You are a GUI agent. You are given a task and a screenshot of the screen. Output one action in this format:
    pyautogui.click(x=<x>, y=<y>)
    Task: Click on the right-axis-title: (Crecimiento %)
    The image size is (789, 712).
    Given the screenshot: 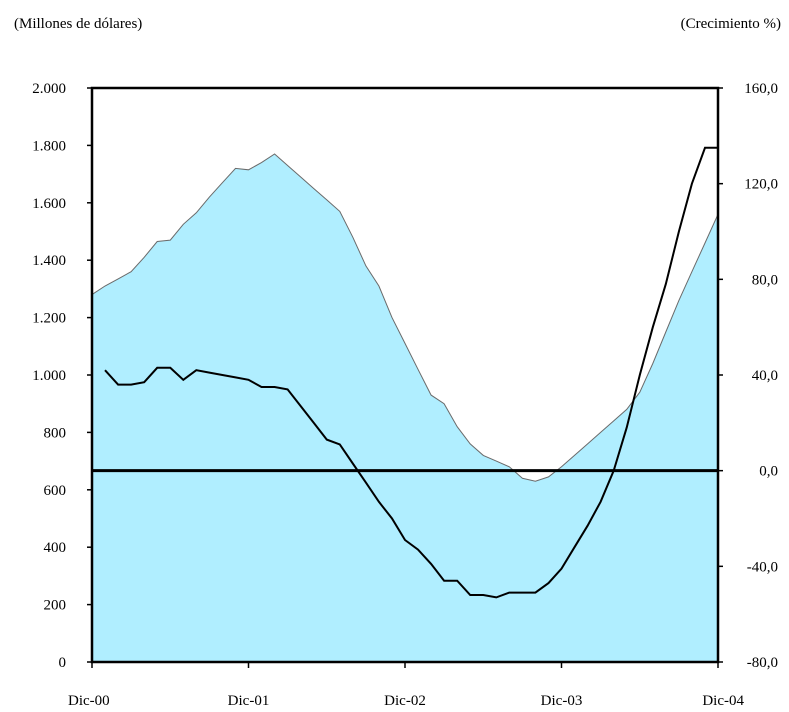 What is the action you would take?
    pyautogui.click(x=730, y=24)
    